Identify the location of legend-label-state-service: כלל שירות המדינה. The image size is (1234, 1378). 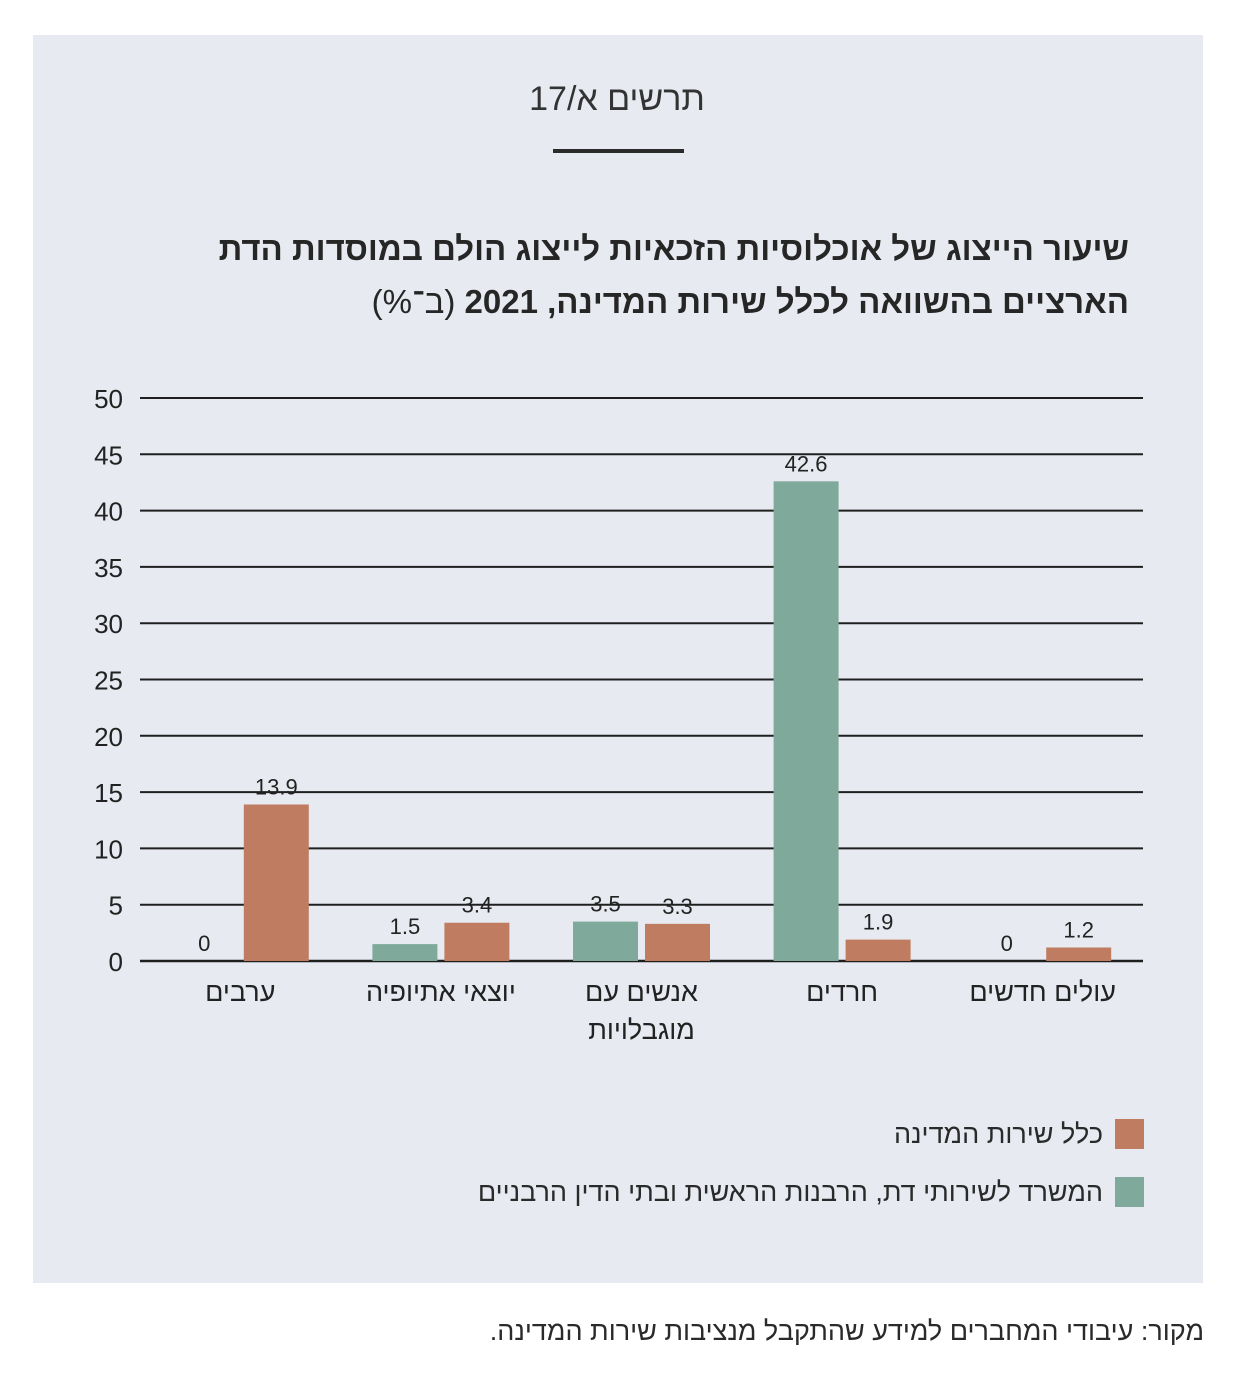
(998, 1133).